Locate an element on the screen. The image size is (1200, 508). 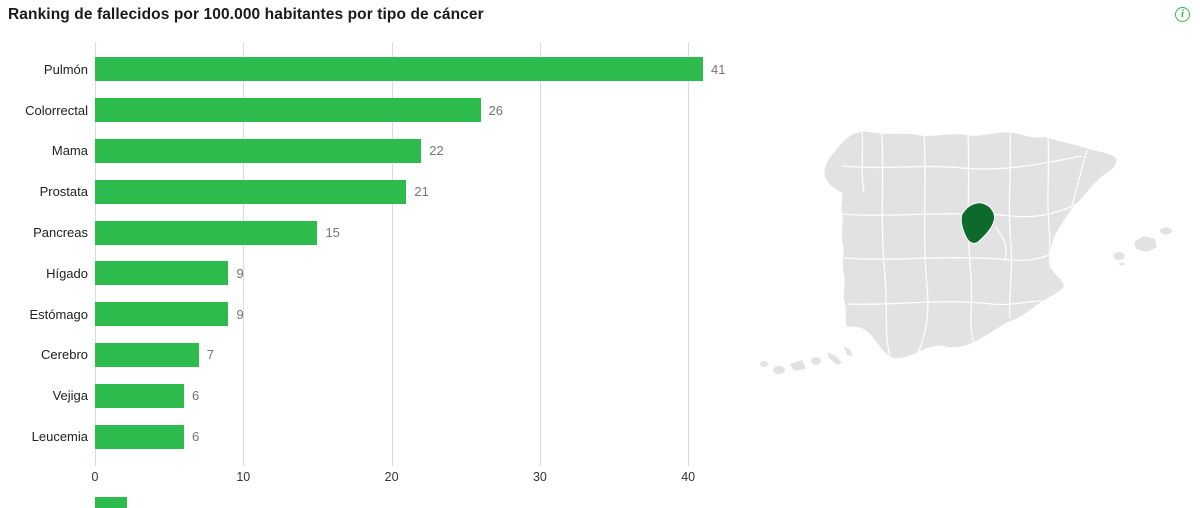
category-label: Prostata is located at coordinates (63, 192).